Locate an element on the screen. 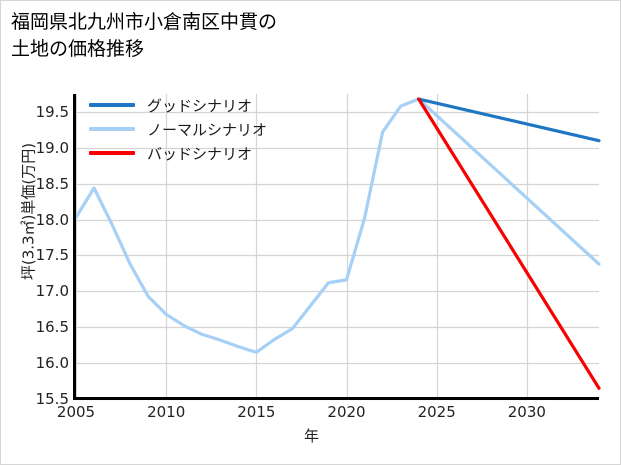 The image size is (621, 465). y-tick-label: 19.5 is located at coordinates (52, 111).